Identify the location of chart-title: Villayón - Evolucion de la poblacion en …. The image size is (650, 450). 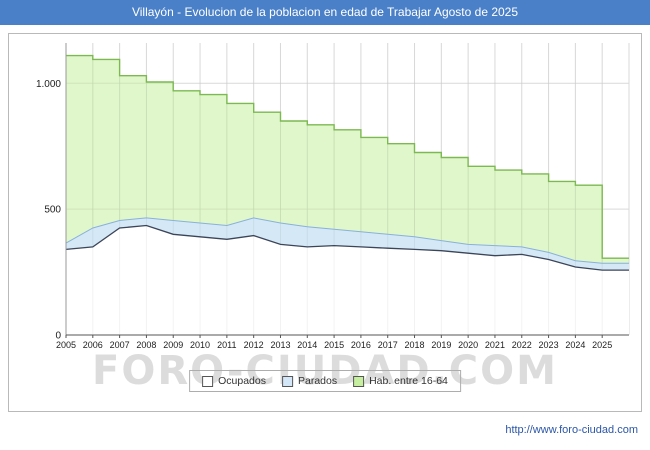
(325, 12).